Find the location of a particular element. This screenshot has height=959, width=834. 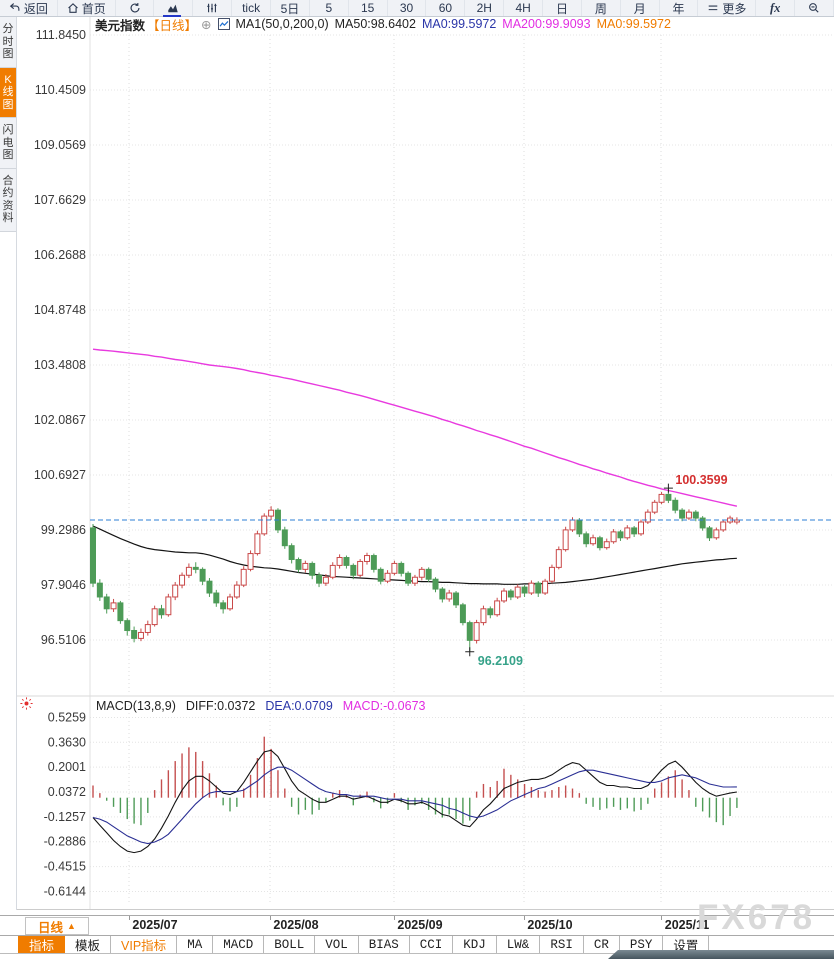

svg-text: 0.5259 is located at coordinates (67, 717).